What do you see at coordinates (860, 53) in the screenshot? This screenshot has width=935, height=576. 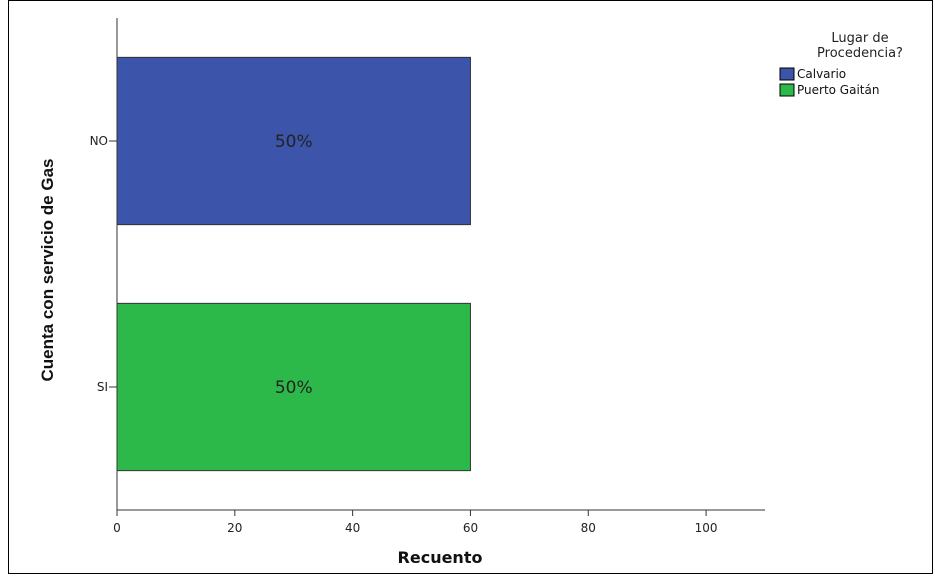 I see `legend-title-line-2: Procedencia?` at bounding box center [860, 53].